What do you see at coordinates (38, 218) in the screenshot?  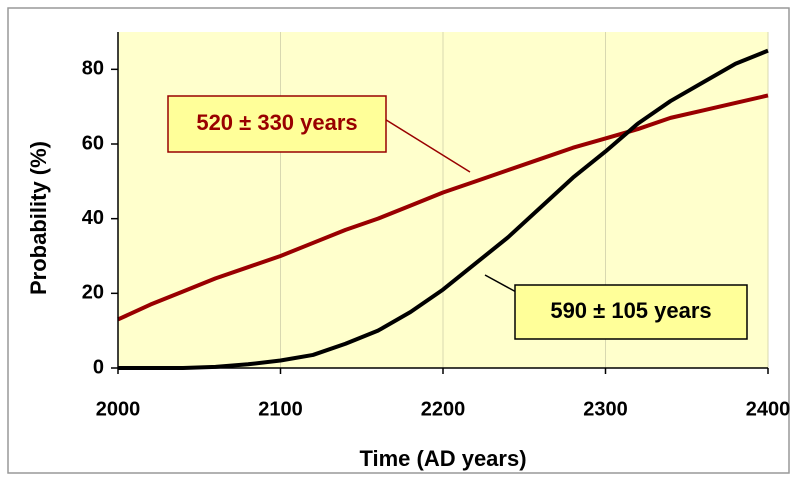 I see `y-axis-label: Probability (%)` at bounding box center [38, 218].